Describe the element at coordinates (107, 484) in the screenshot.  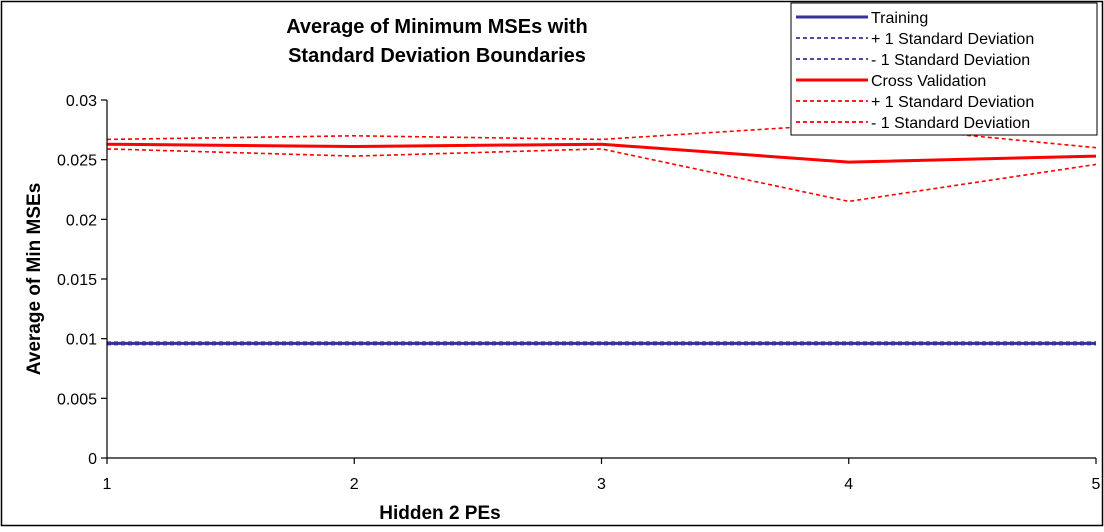
I see `x-tick-label: 1` at that location.